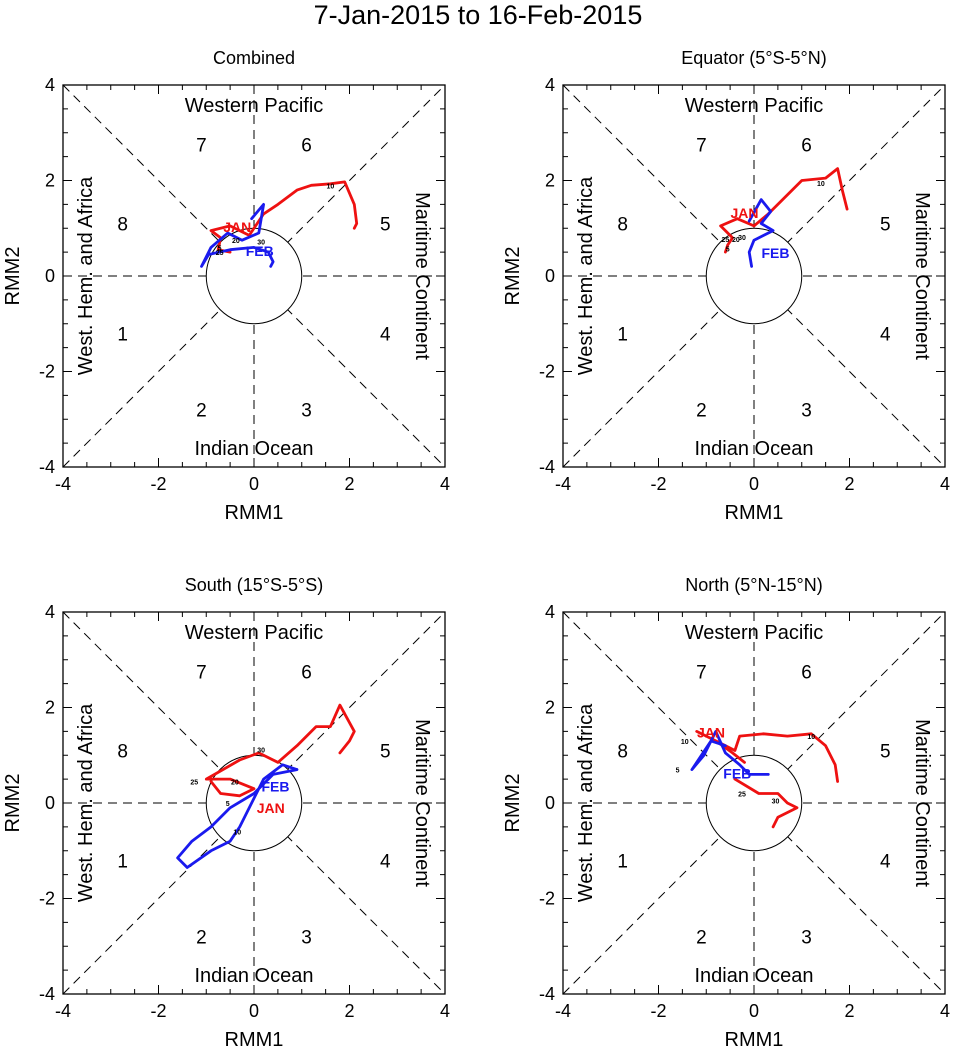  Describe the element at coordinates (753, 58) in the screenshot. I see `panel-title: Equator (5°S-5°N)` at that location.